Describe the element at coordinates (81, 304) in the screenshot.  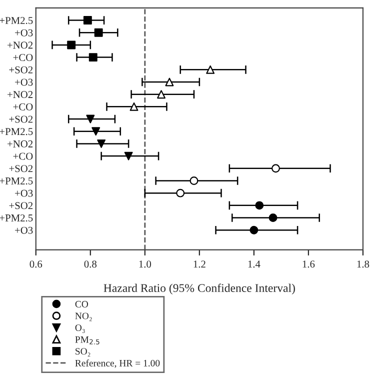
I see `legend-label: CO` at that location.